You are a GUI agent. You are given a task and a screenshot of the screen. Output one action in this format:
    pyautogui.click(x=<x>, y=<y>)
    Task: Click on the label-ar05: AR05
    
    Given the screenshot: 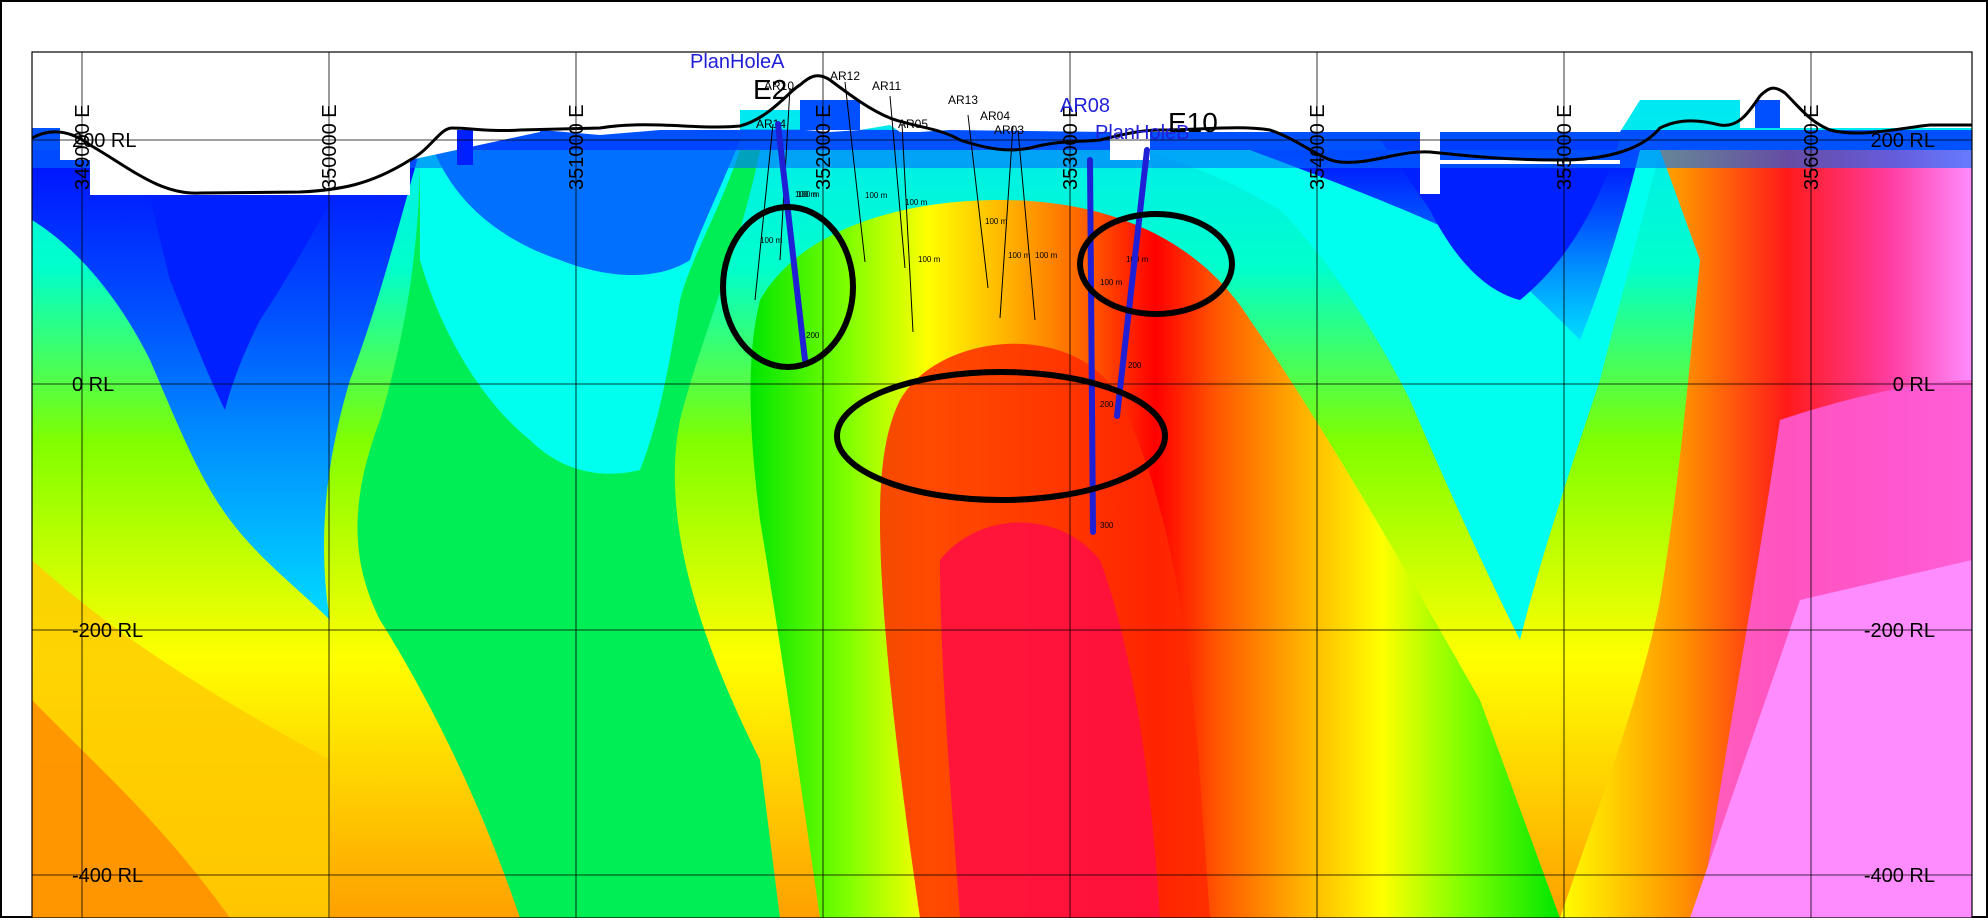 What is the action you would take?
    pyautogui.click(x=913, y=124)
    